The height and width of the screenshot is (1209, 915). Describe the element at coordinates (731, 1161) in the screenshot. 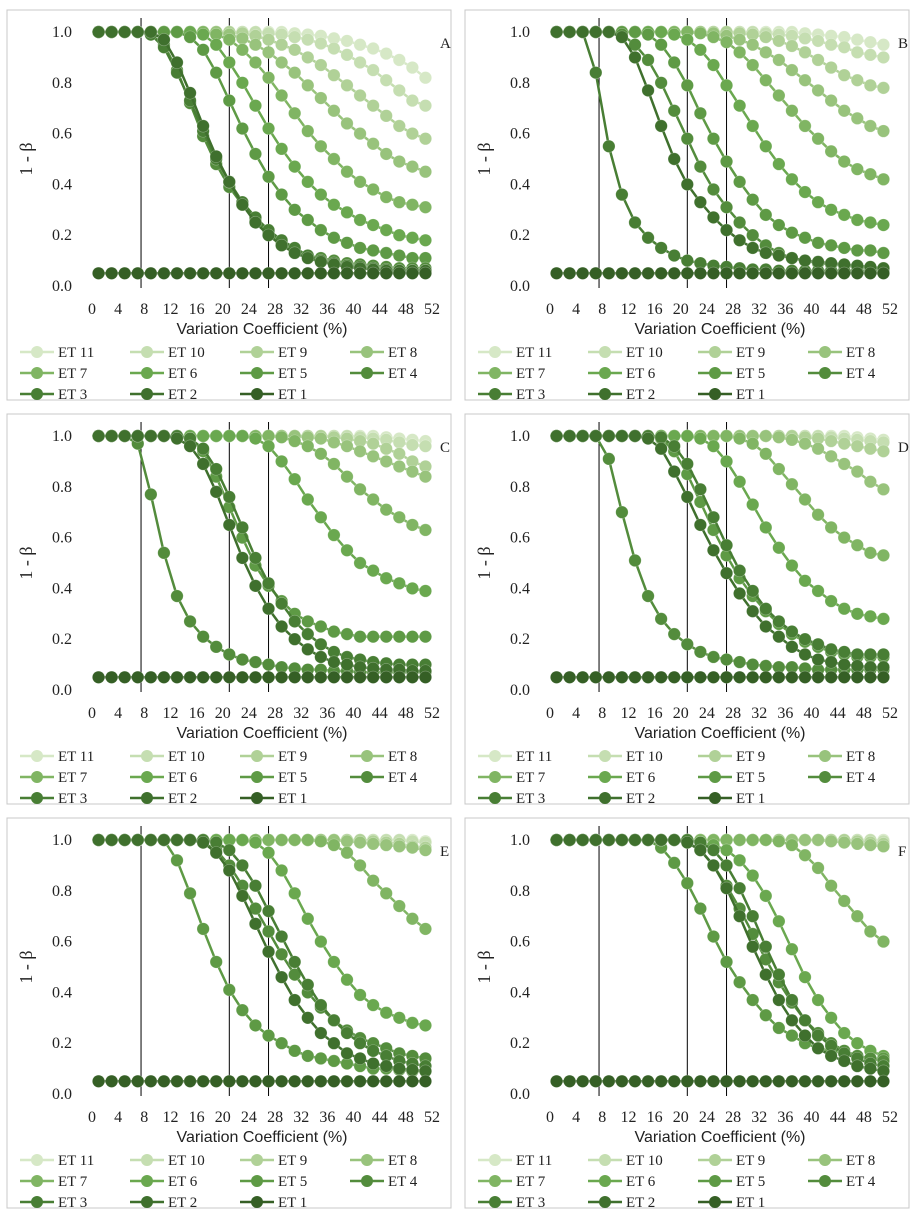

I see `legend-item: ET 9` at that location.